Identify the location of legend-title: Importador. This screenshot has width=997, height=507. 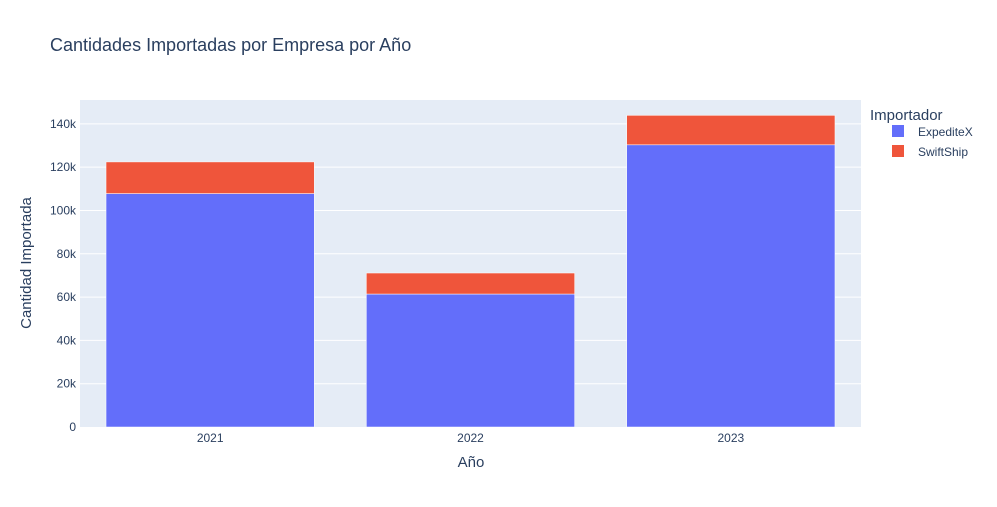
(906, 115).